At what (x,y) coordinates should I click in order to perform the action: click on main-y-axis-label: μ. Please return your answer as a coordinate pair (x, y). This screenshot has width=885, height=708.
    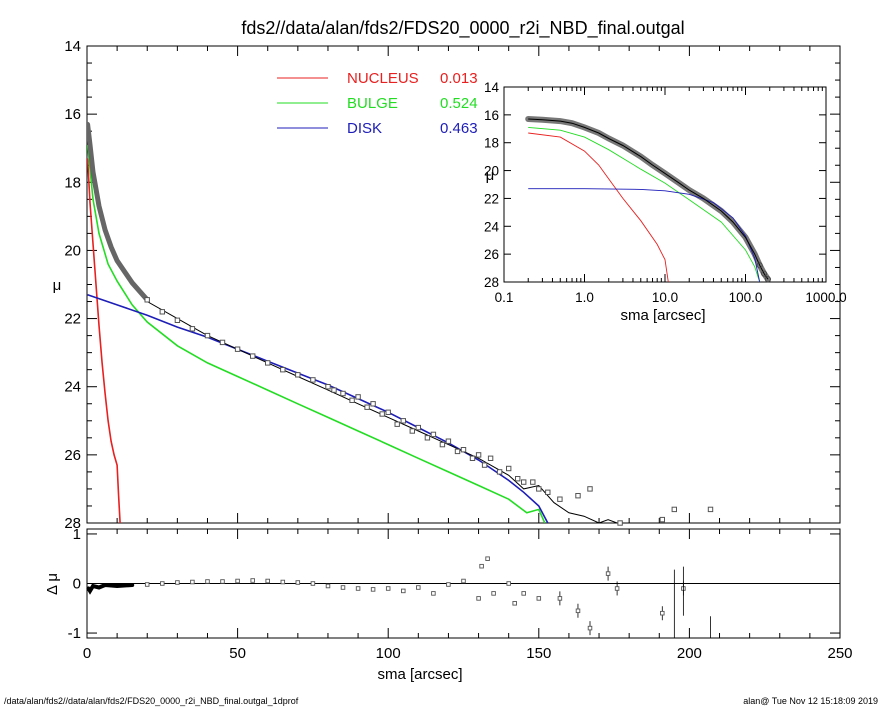
    Looking at the image, I should click on (57, 285).